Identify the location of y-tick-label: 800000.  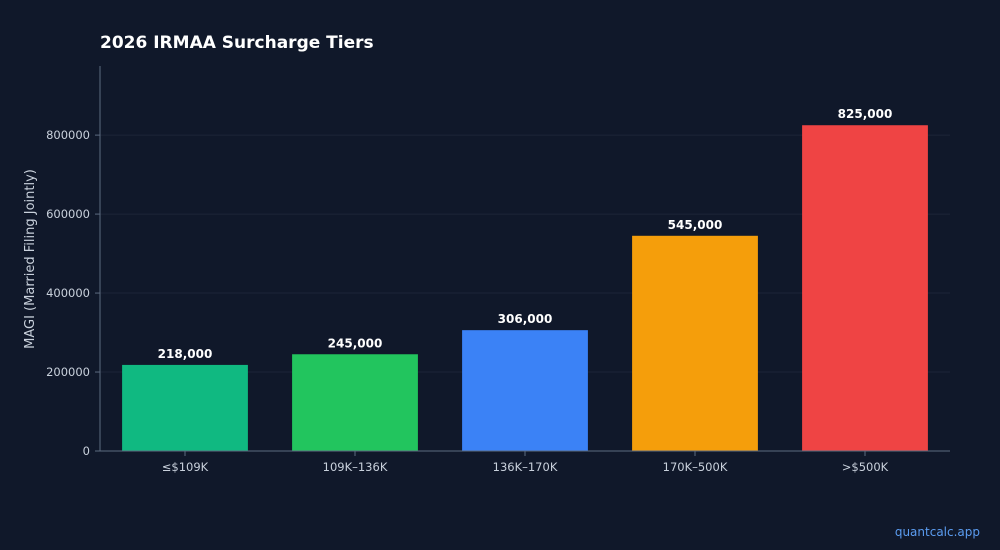
(68, 135).